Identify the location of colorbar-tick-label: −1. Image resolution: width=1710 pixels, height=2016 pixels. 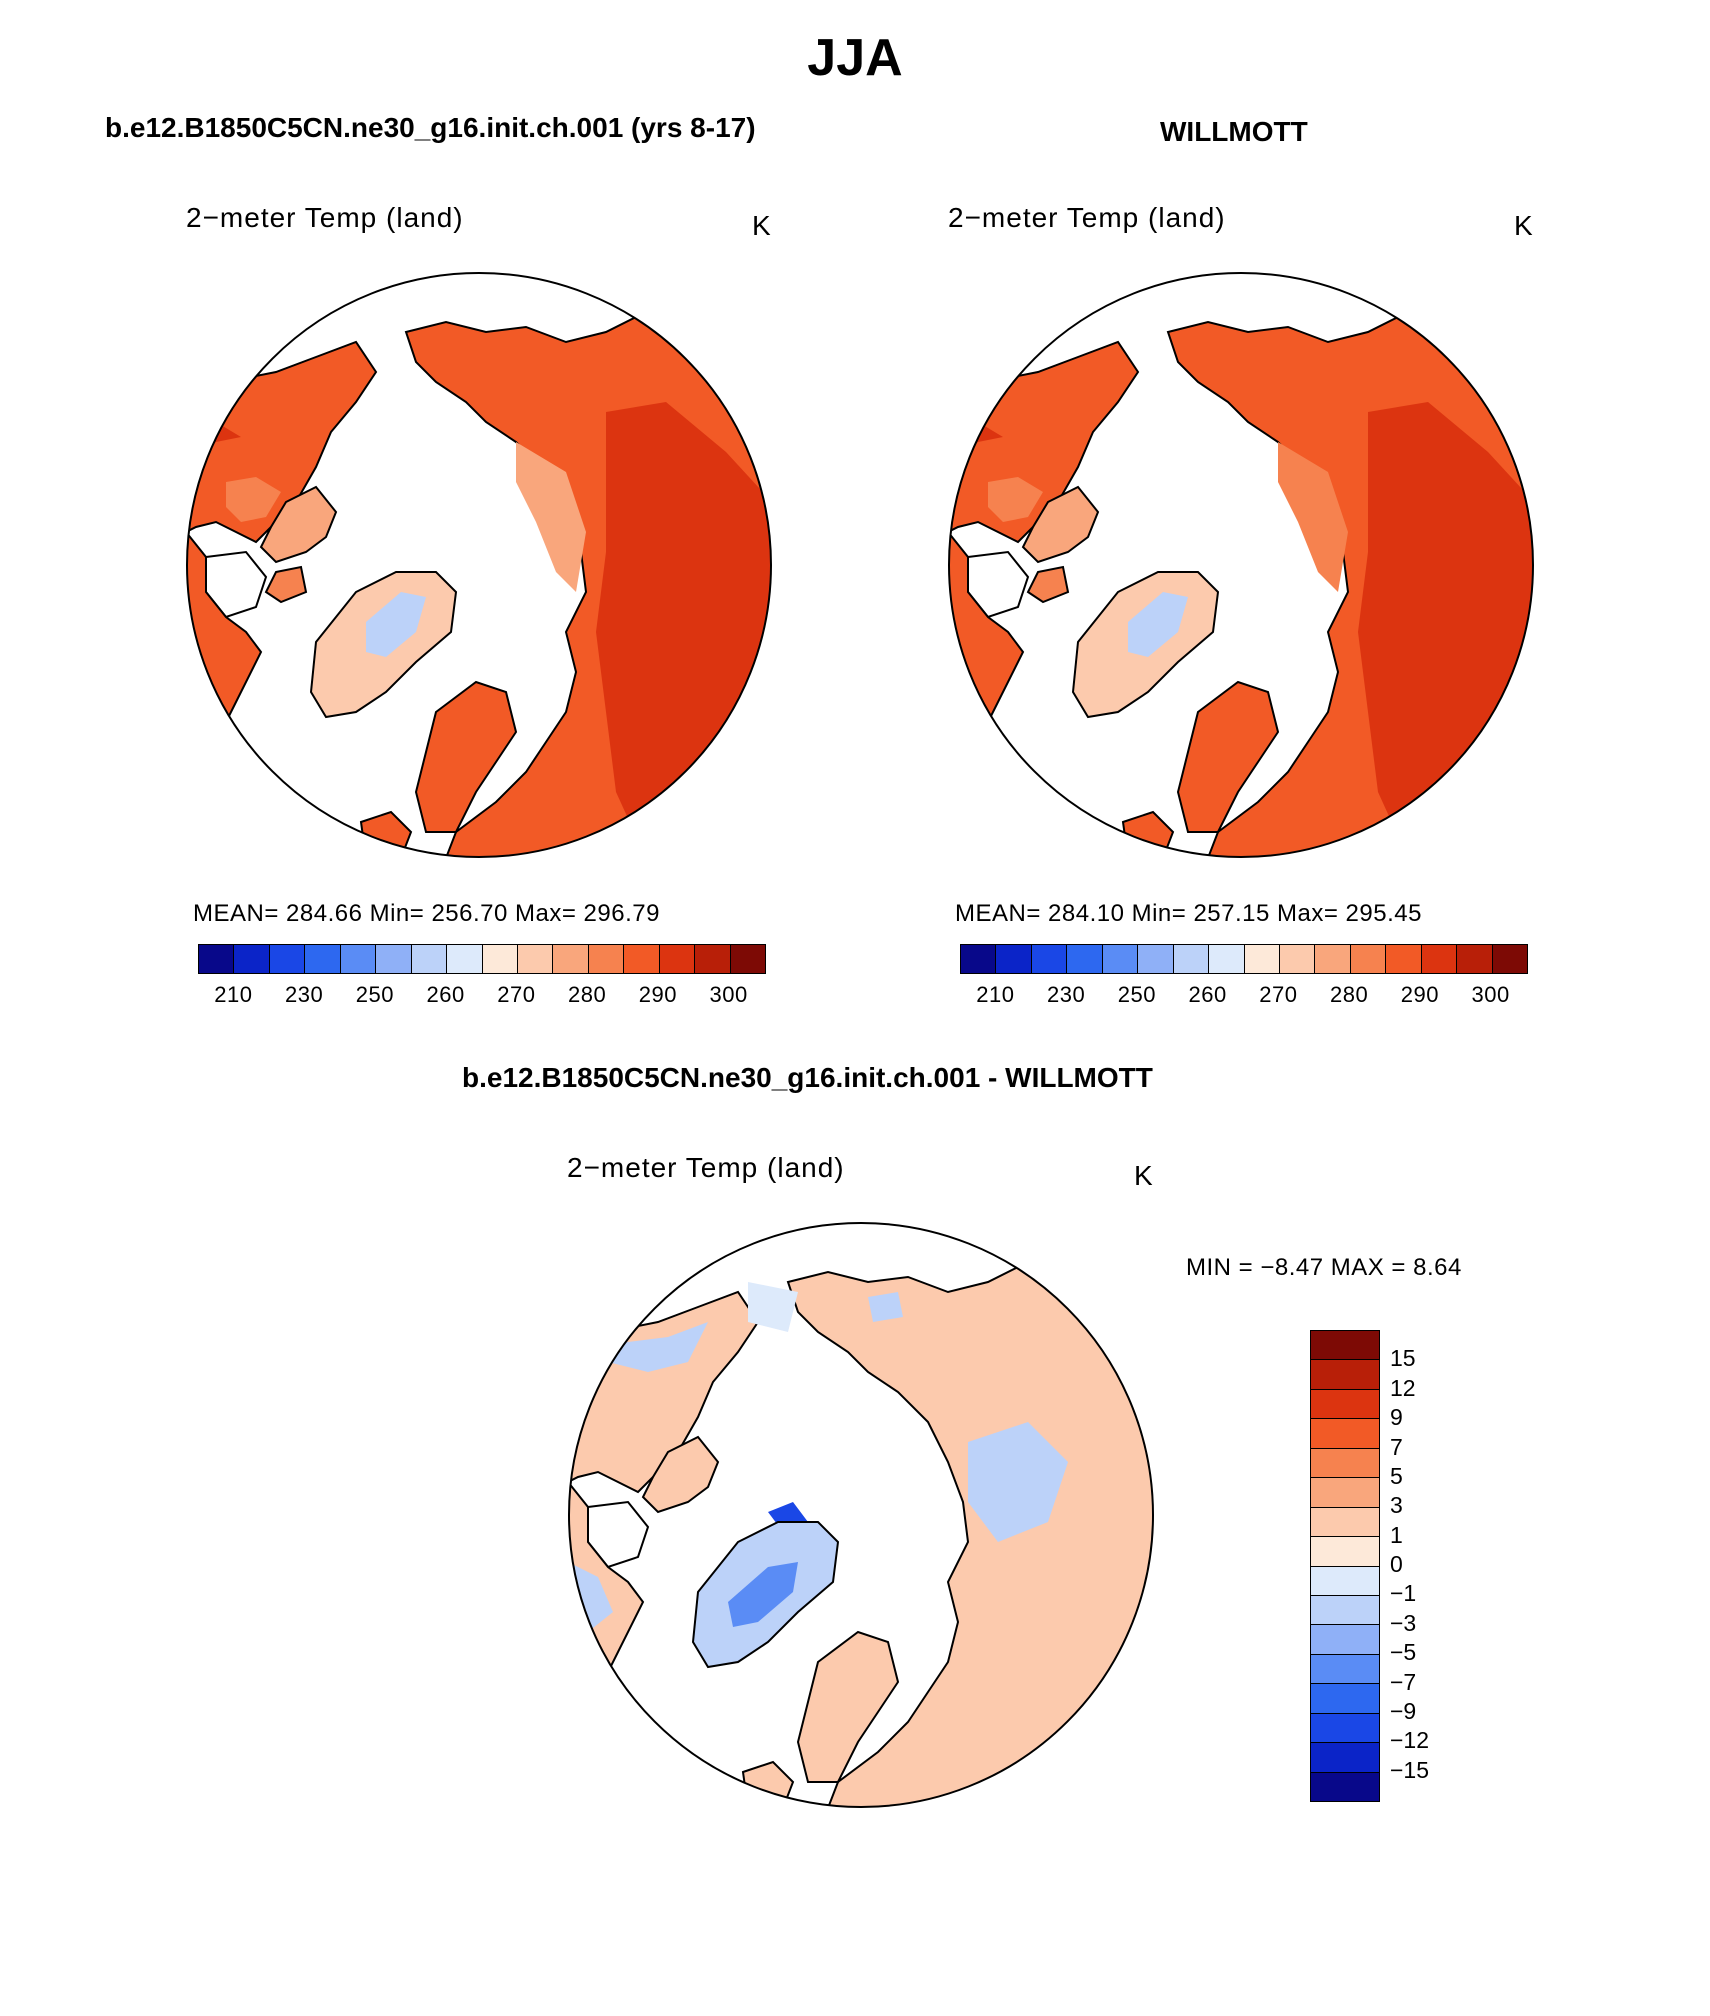
(1403, 1593).